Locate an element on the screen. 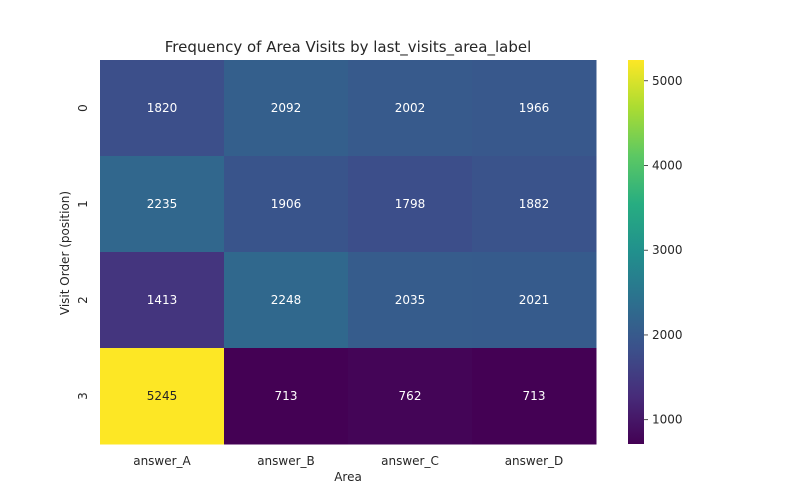  cell-value-label: 2035 is located at coordinates (410, 300).